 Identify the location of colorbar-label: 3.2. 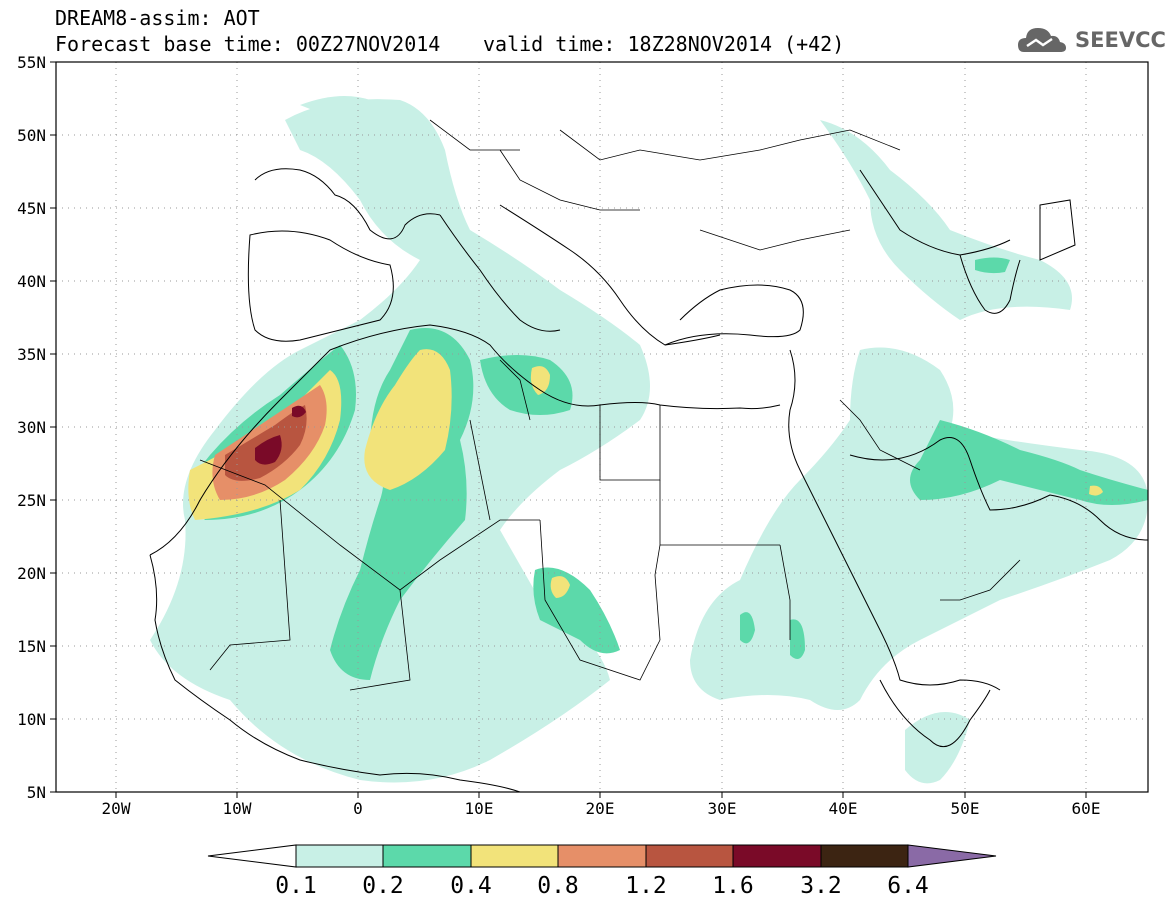
(821, 886).